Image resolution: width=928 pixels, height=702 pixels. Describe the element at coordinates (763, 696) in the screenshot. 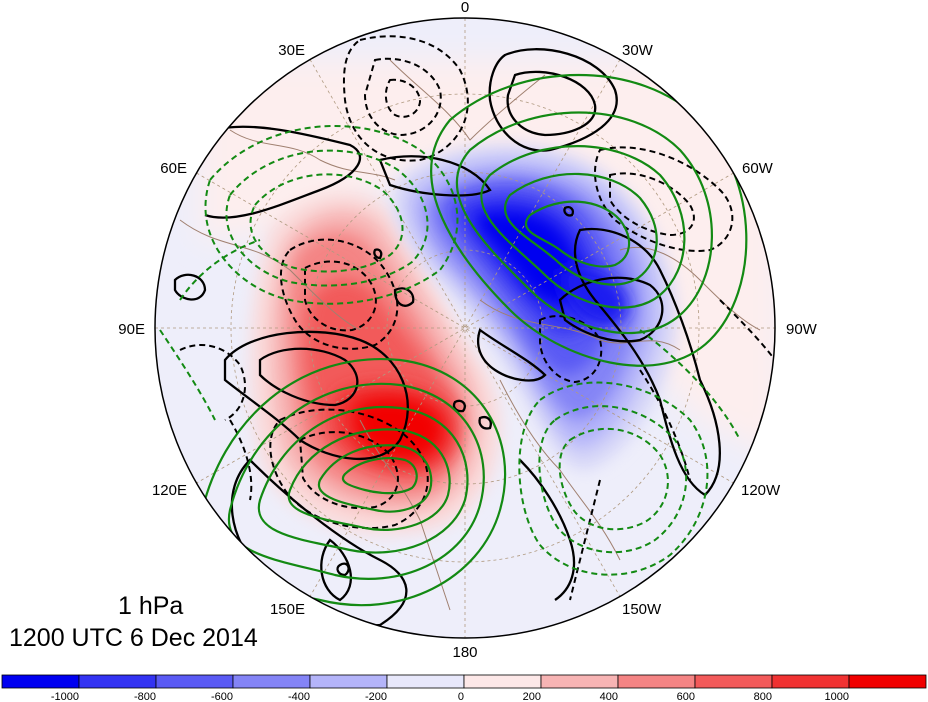

I see `colorbar-tick-label: 800` at that location.